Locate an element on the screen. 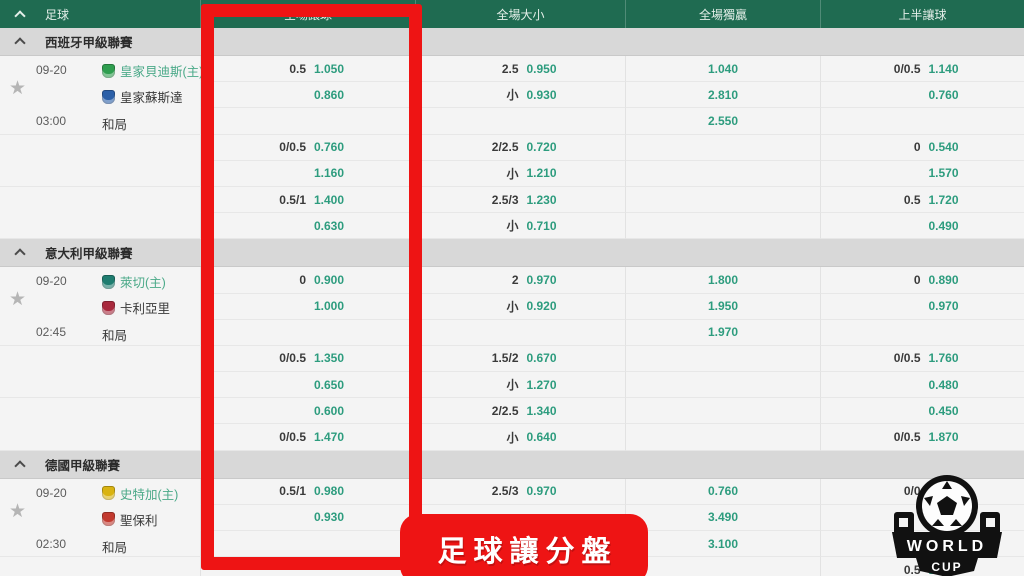 The height and width of the screenshot is (576, 1024). header-sport: 足球 is located at coordinates (100, 14).